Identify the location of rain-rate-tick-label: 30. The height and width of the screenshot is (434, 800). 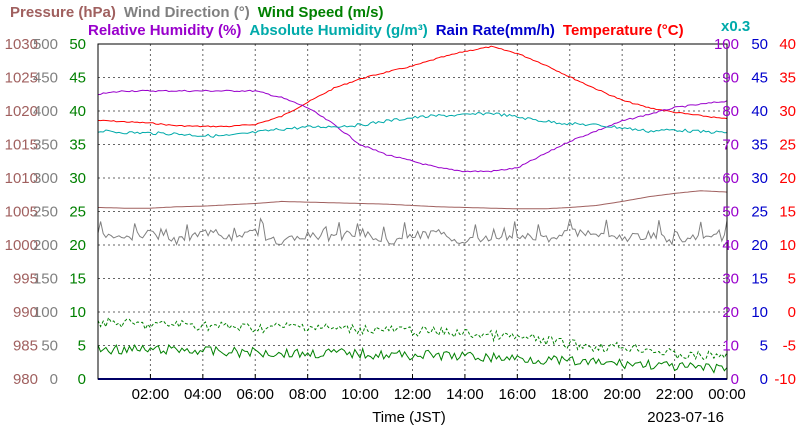
(759, 178).